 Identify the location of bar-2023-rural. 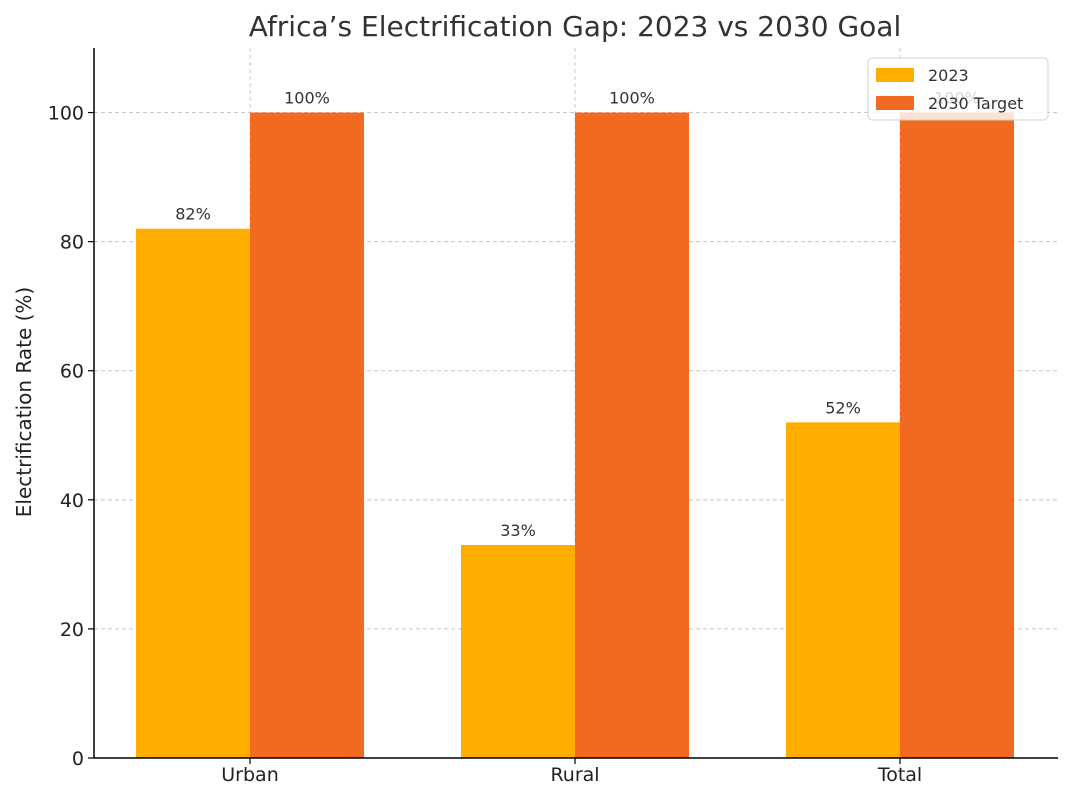
(518, 651).